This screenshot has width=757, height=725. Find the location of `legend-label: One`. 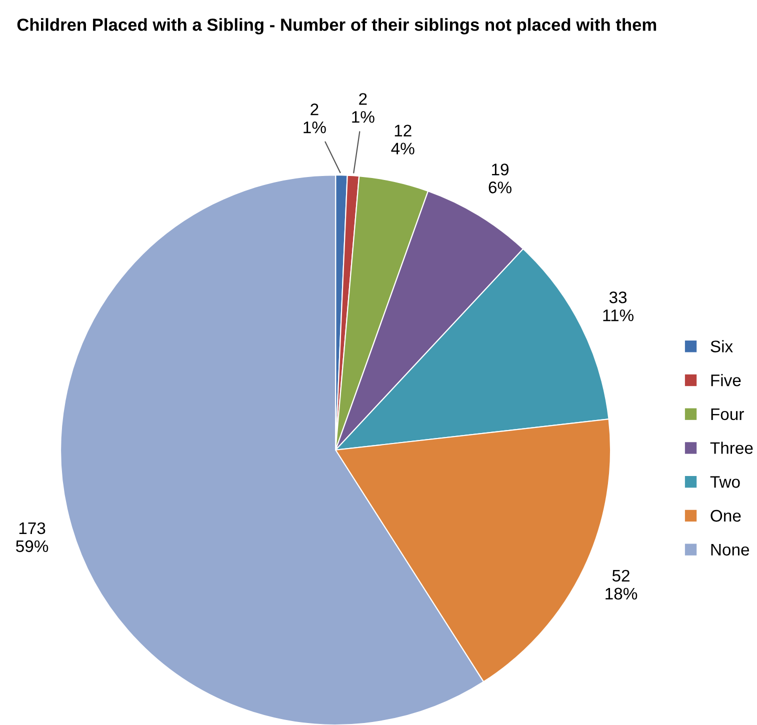

legend-label: One is located at coordinates (725, 516).